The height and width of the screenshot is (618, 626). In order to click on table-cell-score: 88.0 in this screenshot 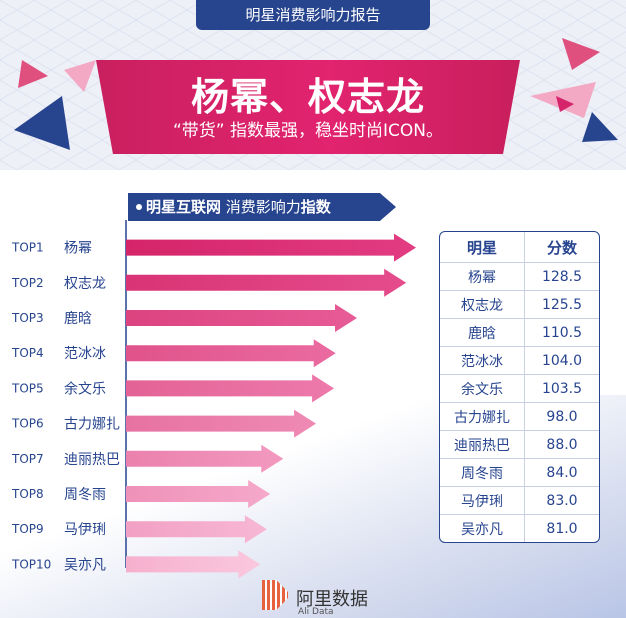, I will do `click(562, 445)`.